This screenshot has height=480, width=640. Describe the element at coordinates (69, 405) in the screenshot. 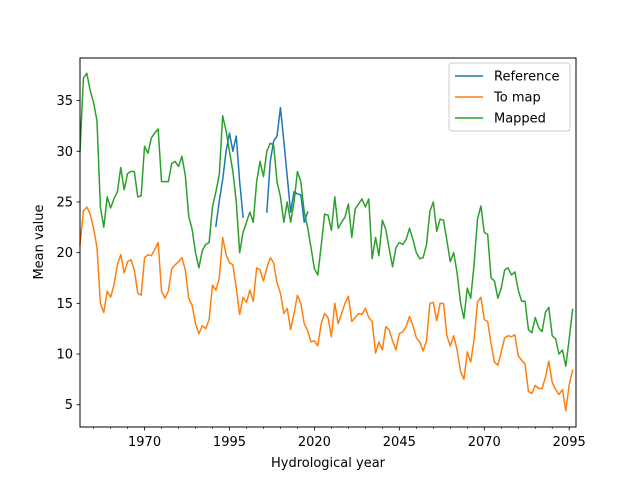

I see `y-tick-label: 5` at that location.